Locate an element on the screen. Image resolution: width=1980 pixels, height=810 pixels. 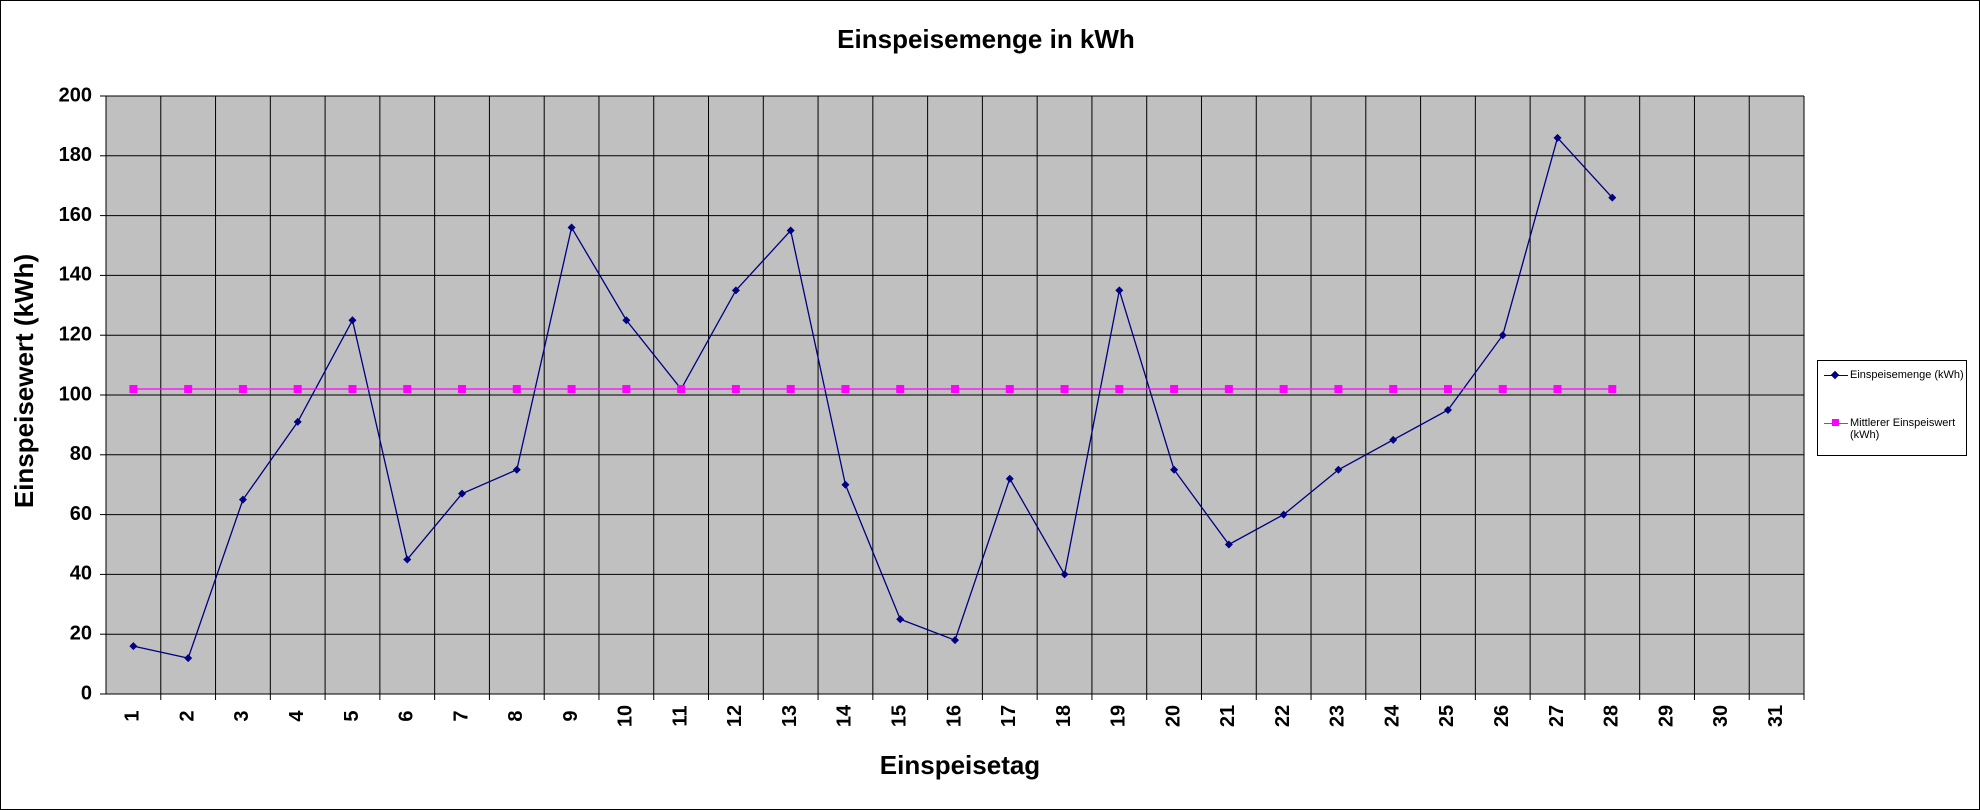
legend-label: Einspeisemenge (kWh) is located at coordinates (1907, 375).